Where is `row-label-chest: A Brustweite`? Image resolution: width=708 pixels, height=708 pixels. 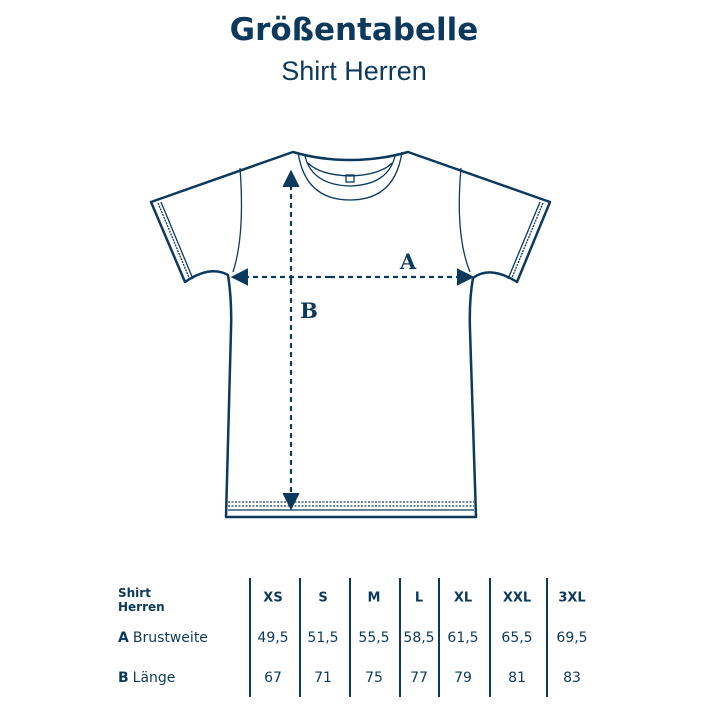
row-label-chest: A Brustweite is located at coordinates (163, 638).